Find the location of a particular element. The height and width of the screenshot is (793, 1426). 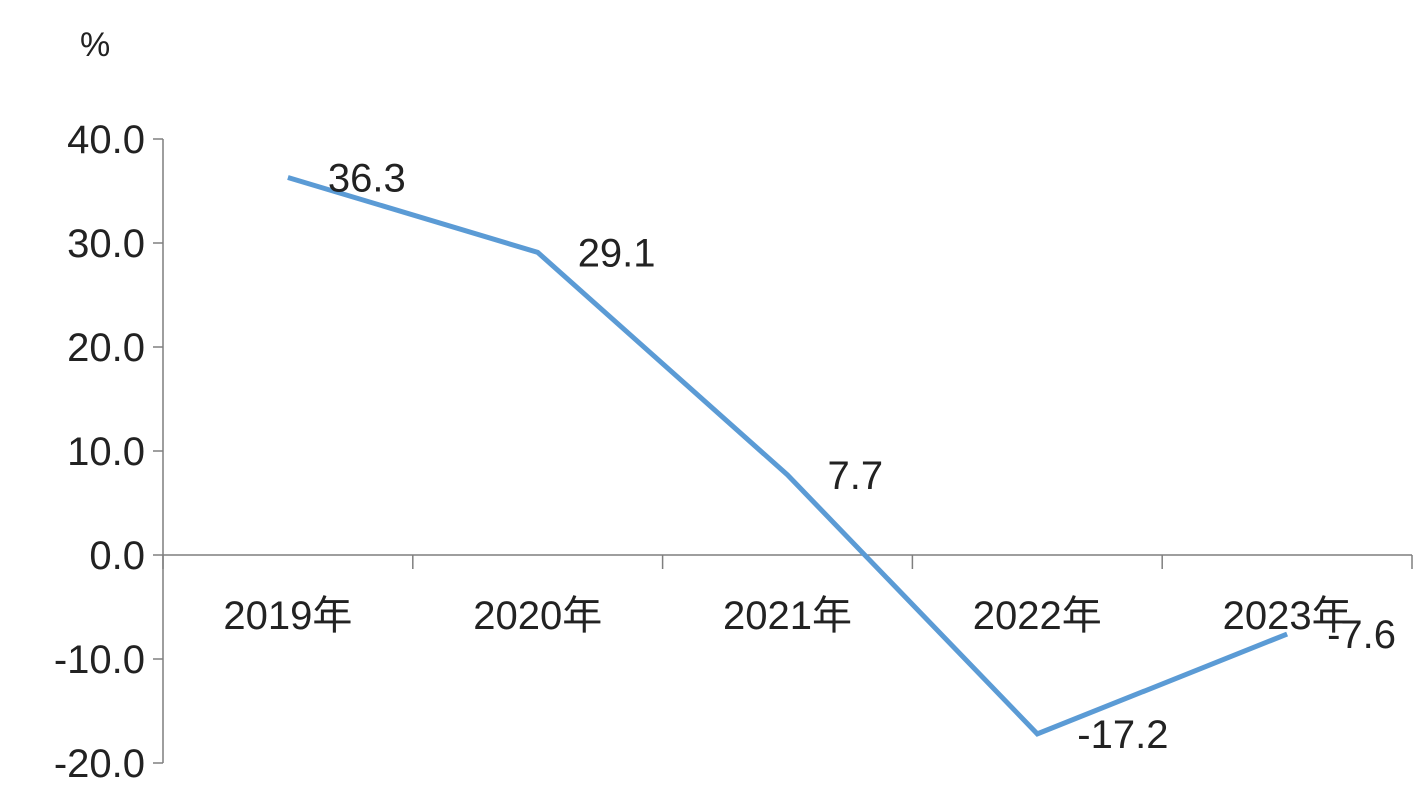

y-tick-label: 10.0 is located at coordinates (106, 452).